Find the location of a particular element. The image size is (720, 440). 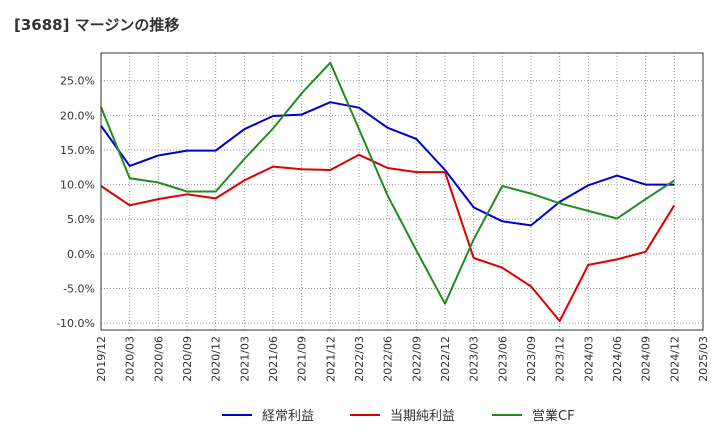

x-tick-label: 2023/06 is located at coordinates (502, 359).